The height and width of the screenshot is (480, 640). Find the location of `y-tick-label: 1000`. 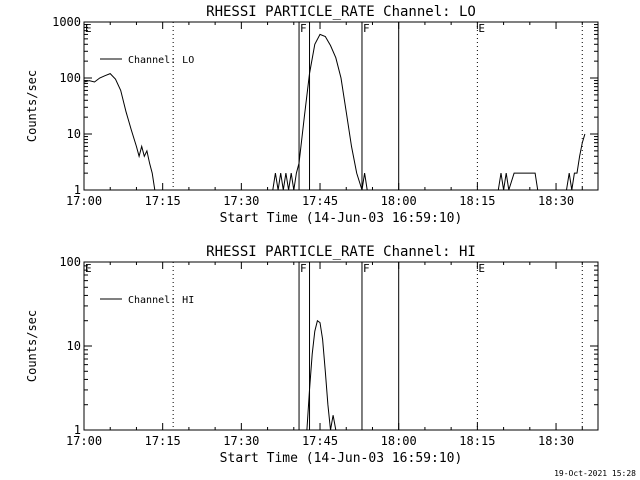

y-tick-label: 1000 is located at coordinates (66, 22).